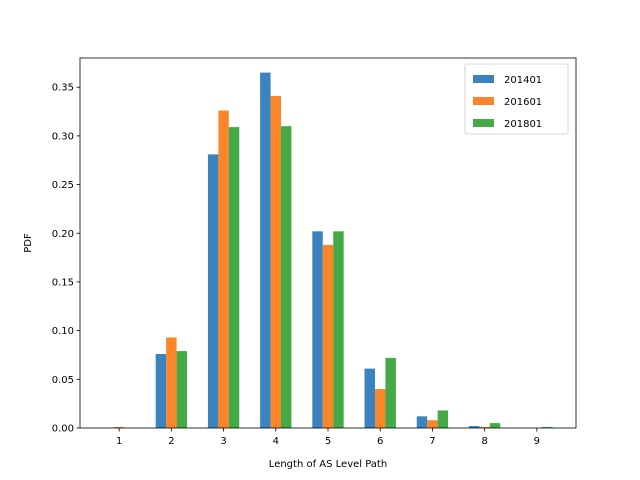 The width and height of the screenshot is (640, 480). I want to click on x-tick-label: 8, so click(484, 441).